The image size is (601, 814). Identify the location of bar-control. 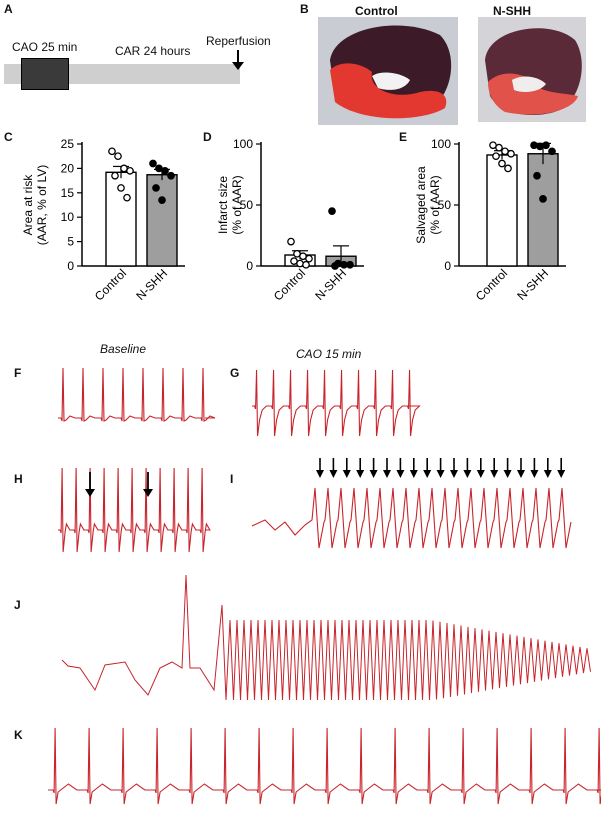
(502, 210).